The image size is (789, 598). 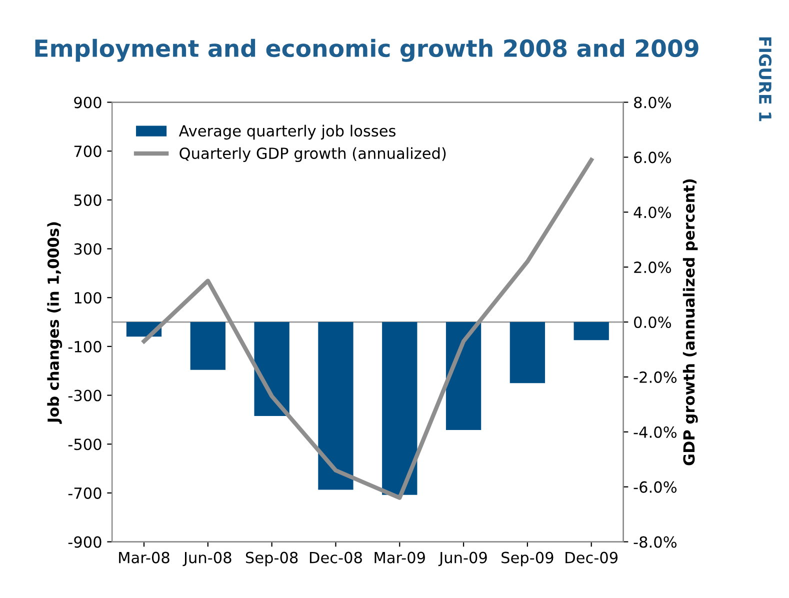 What do you see at coordinates (399, 558) in the screenshot?
I see `x-tick-label: Mar-09` at bounding box center [399, 558].